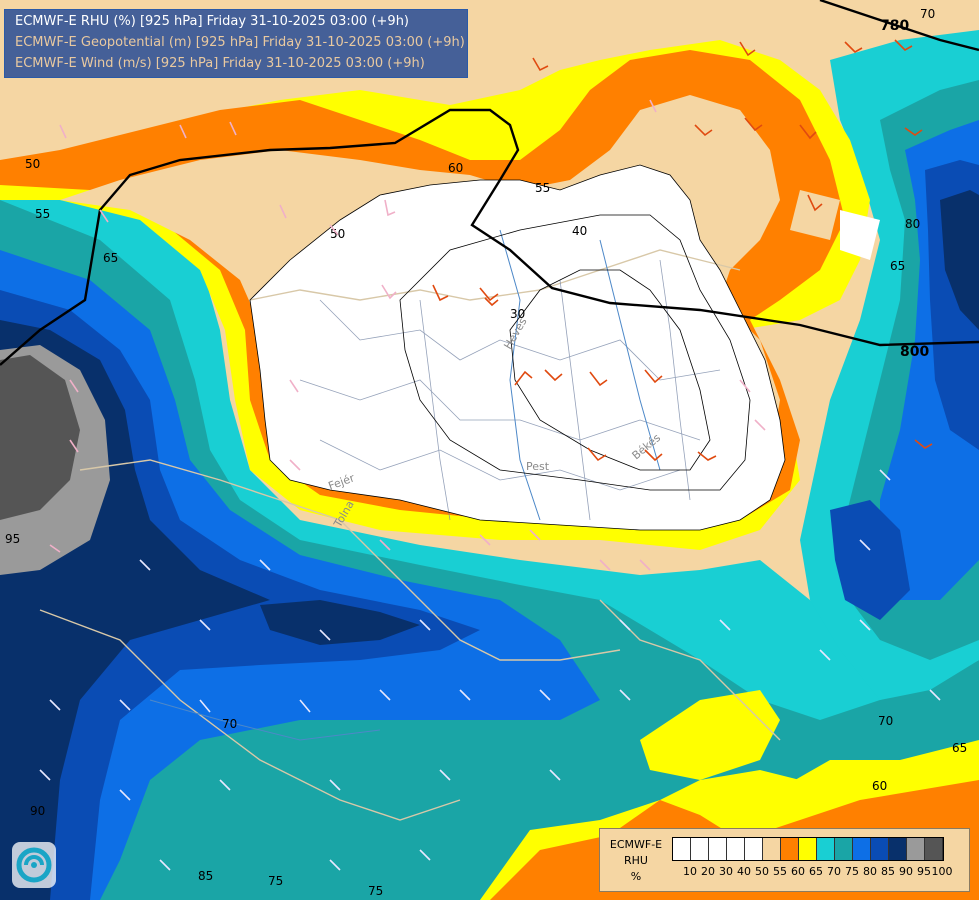  What do you see at coordinates (708, 871) in the screenshot?
I see `legend-tick-label: 20` at bounding box center [708, 871].